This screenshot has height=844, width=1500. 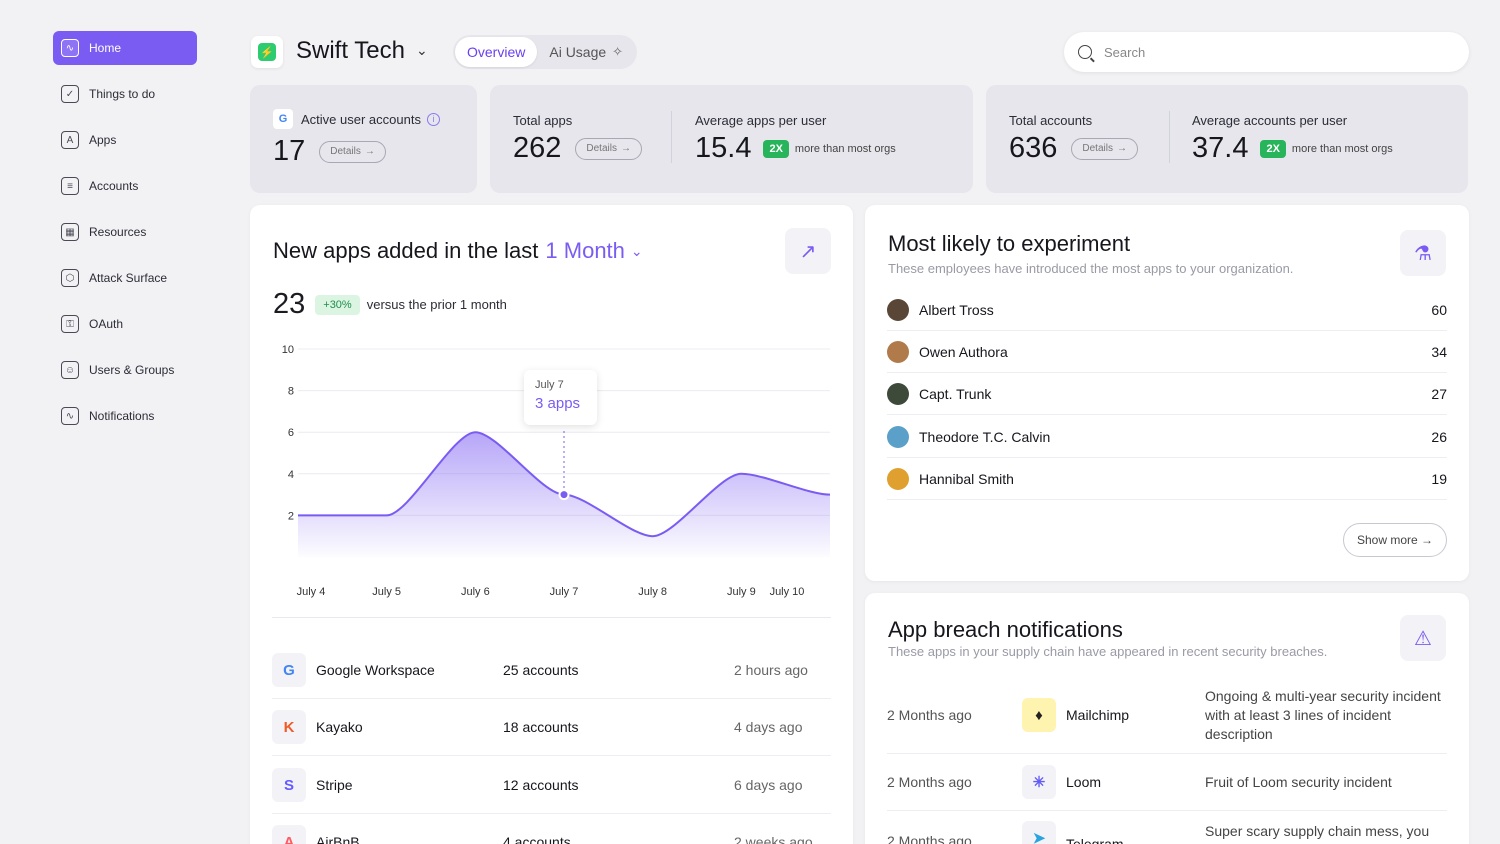 I want to click on lightning-icon: ⚡, so click(x=267, y=52).